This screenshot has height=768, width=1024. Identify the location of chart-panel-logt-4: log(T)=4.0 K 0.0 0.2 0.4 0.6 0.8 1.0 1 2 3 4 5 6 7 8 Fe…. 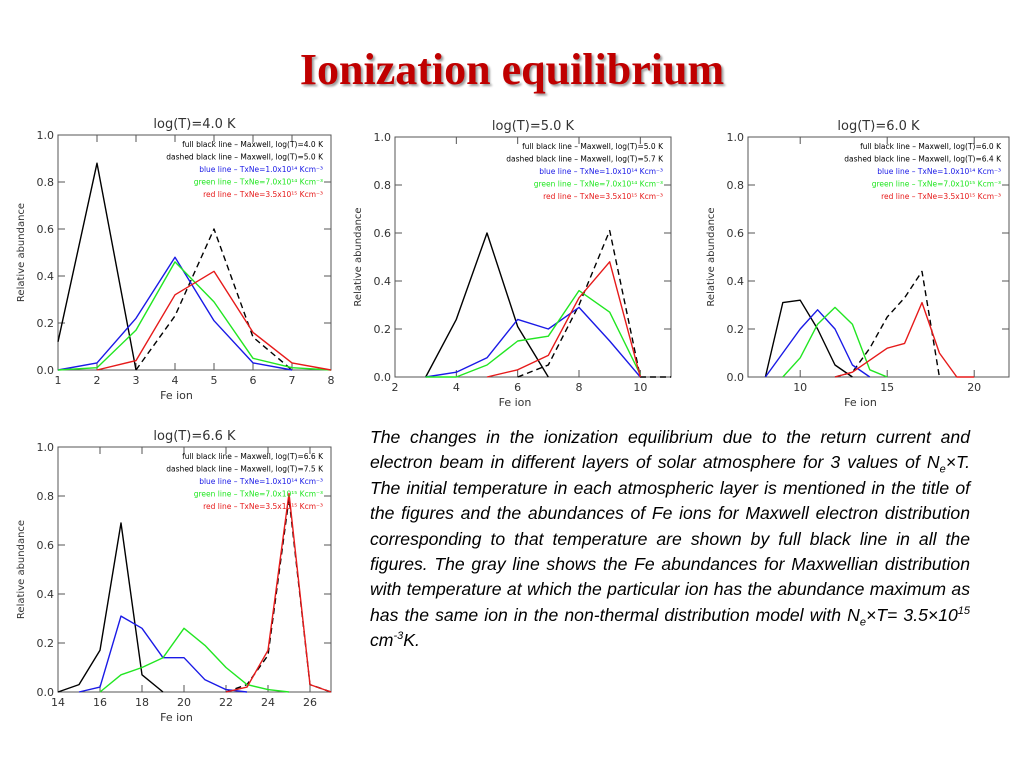
(175, 259).